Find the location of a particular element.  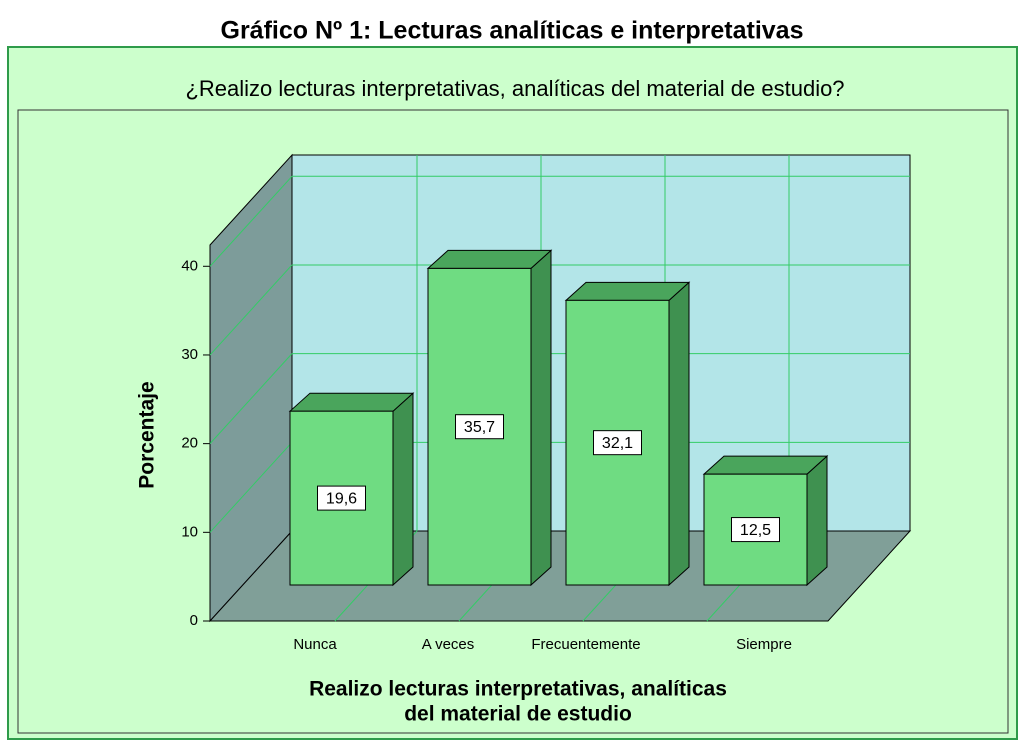

y-tick-label: 0 is located at coordinates (194, 620).